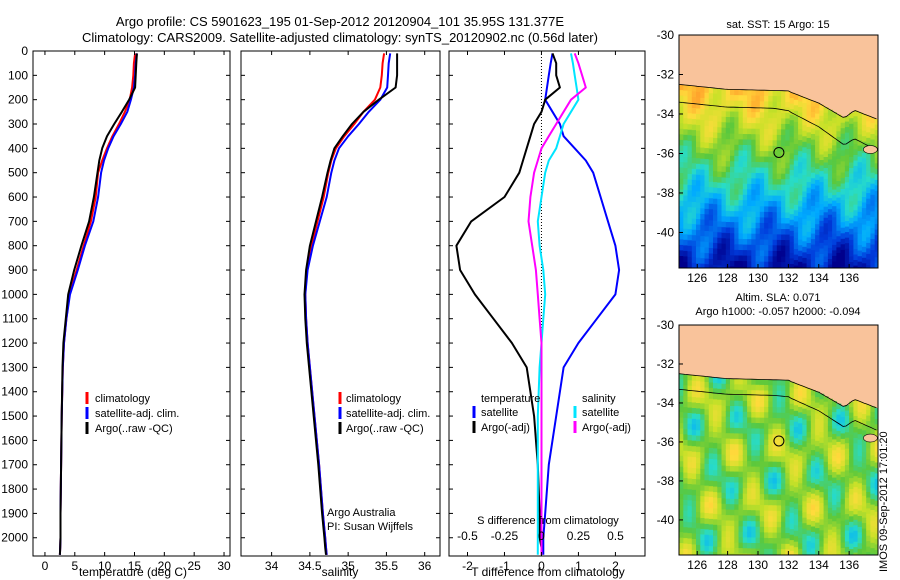 The height and width of the screenshot is (580, 900). I want to click on y-tick-label: 100, so click(18, 75).